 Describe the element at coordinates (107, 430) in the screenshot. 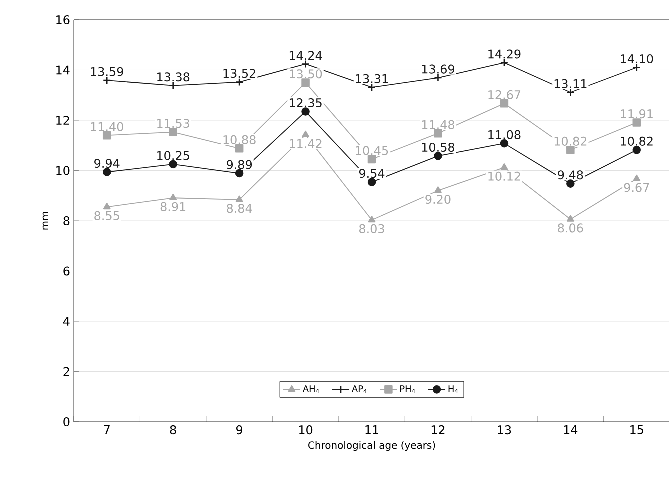

I see `x-tick-label: 7` at that location.